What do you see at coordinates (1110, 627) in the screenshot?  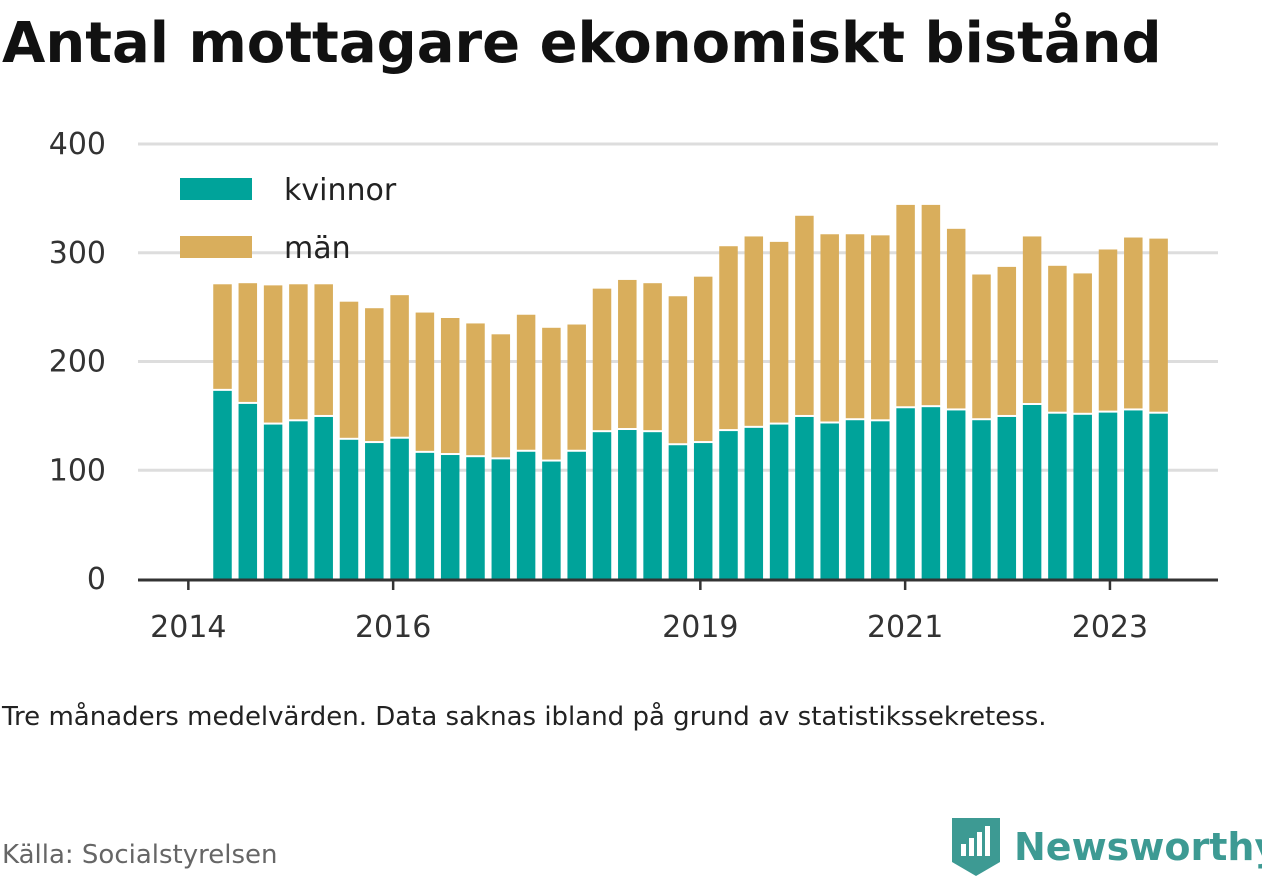 I see `x-tick-label: 2023` at bounding box center [1110, 627].